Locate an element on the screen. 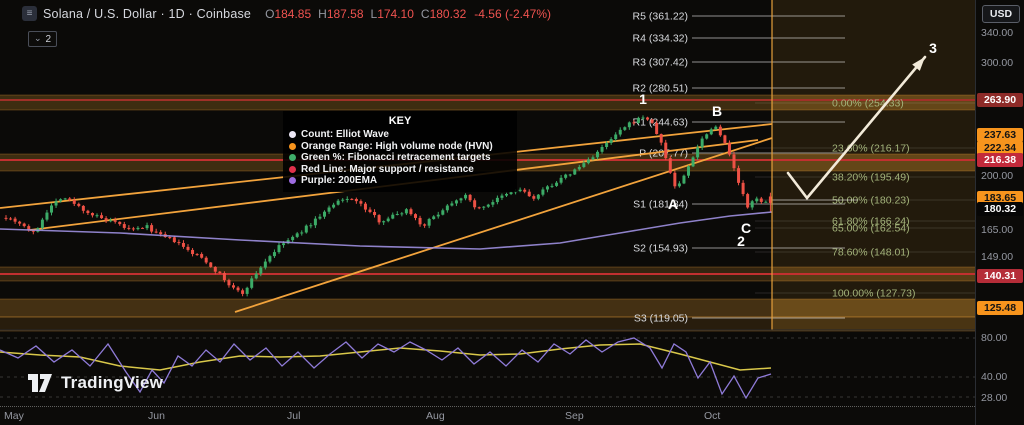 The height and width of the screenshot is (425, 1024). fib-label: 0.00% (254.33) is located at coordinates (868, 104).